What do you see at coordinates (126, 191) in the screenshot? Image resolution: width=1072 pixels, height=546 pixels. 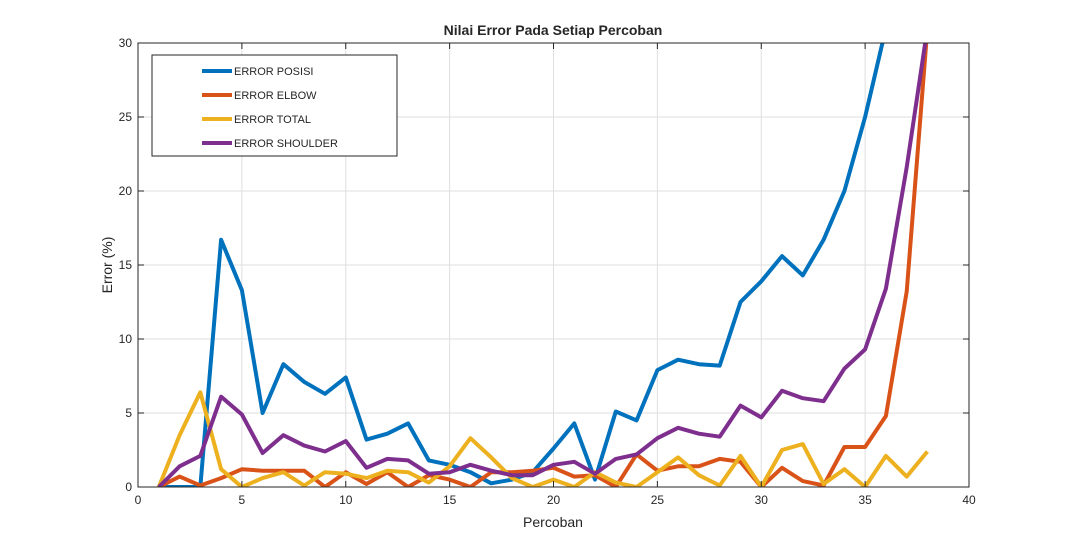 I see `y-tick-label: 20` at bounding box center [126, 191].